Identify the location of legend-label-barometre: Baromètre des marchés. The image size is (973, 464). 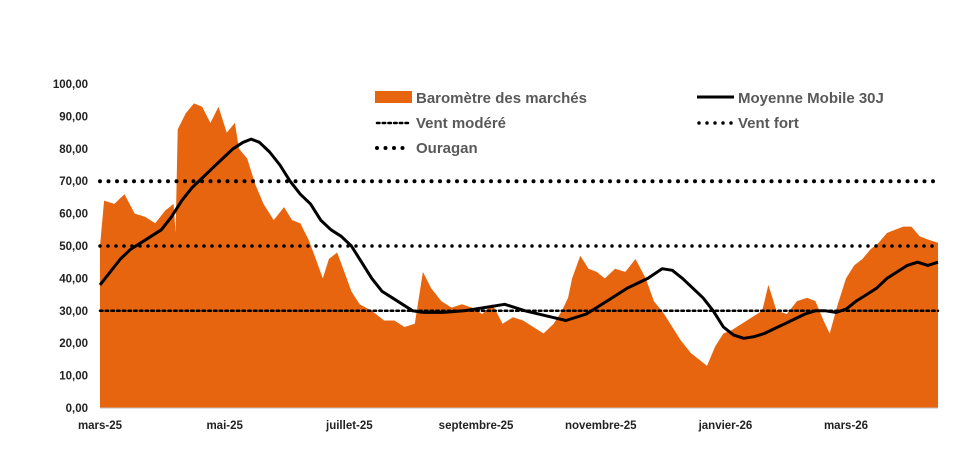
(501, 98).